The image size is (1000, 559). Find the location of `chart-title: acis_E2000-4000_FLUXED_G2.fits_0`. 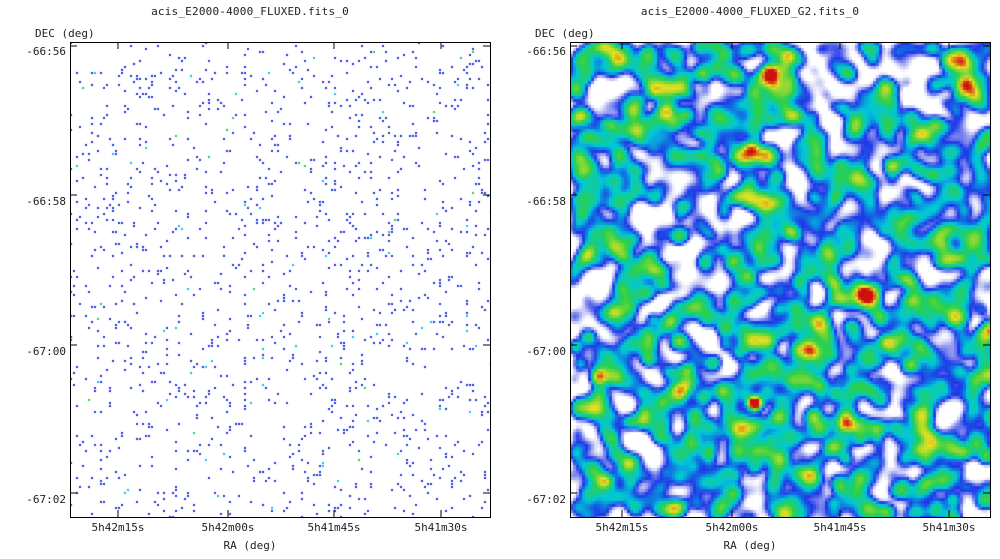

chart-title: acis_E2000-4000_FLUXED_G2.fits_0 is located at coordinates (750, 11).